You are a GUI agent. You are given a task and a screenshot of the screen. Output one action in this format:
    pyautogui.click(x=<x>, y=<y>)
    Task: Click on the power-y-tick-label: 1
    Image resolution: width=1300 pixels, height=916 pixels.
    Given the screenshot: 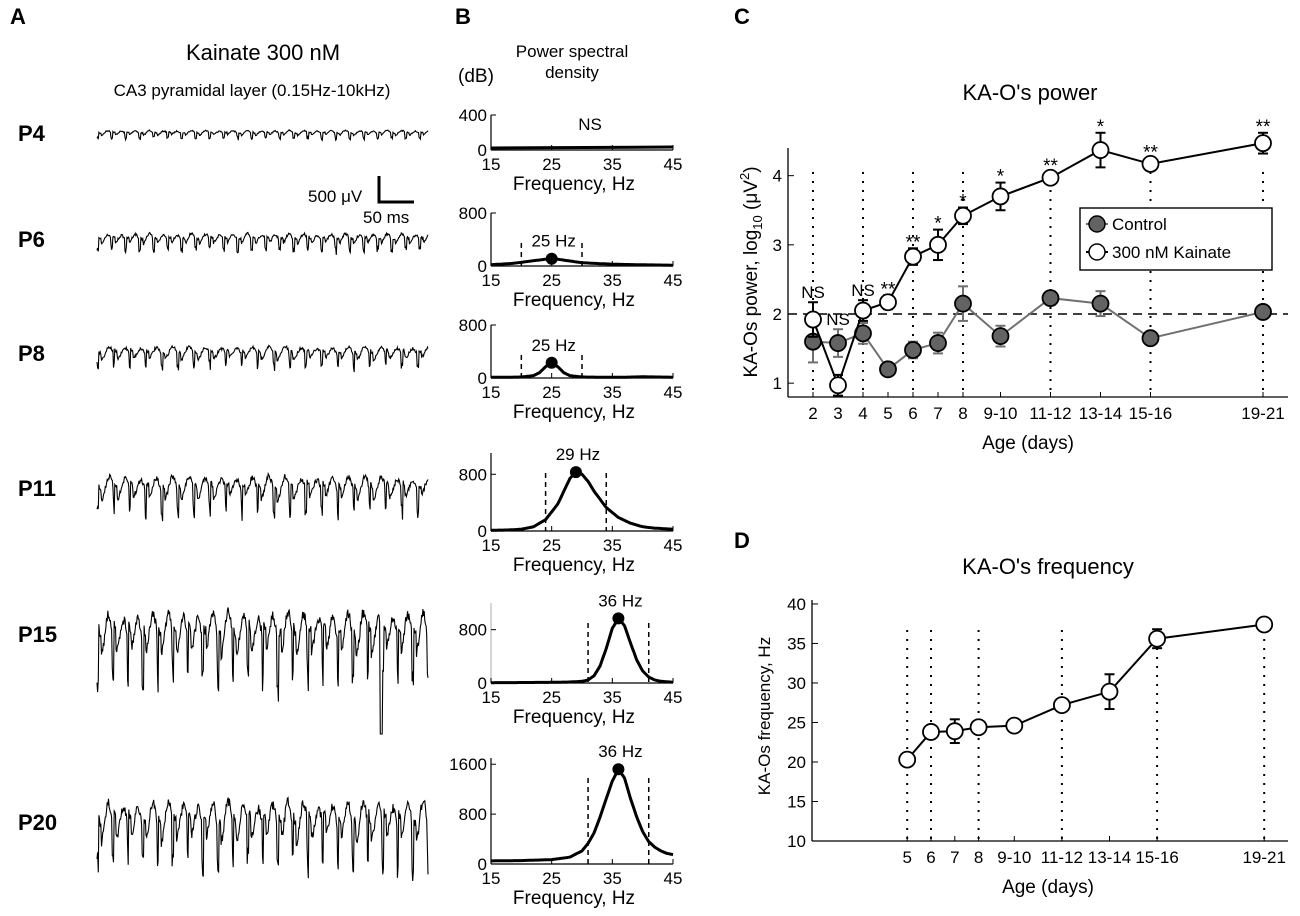 What is the action you would take?
    pyautogui.click(x=777, y=383)
    